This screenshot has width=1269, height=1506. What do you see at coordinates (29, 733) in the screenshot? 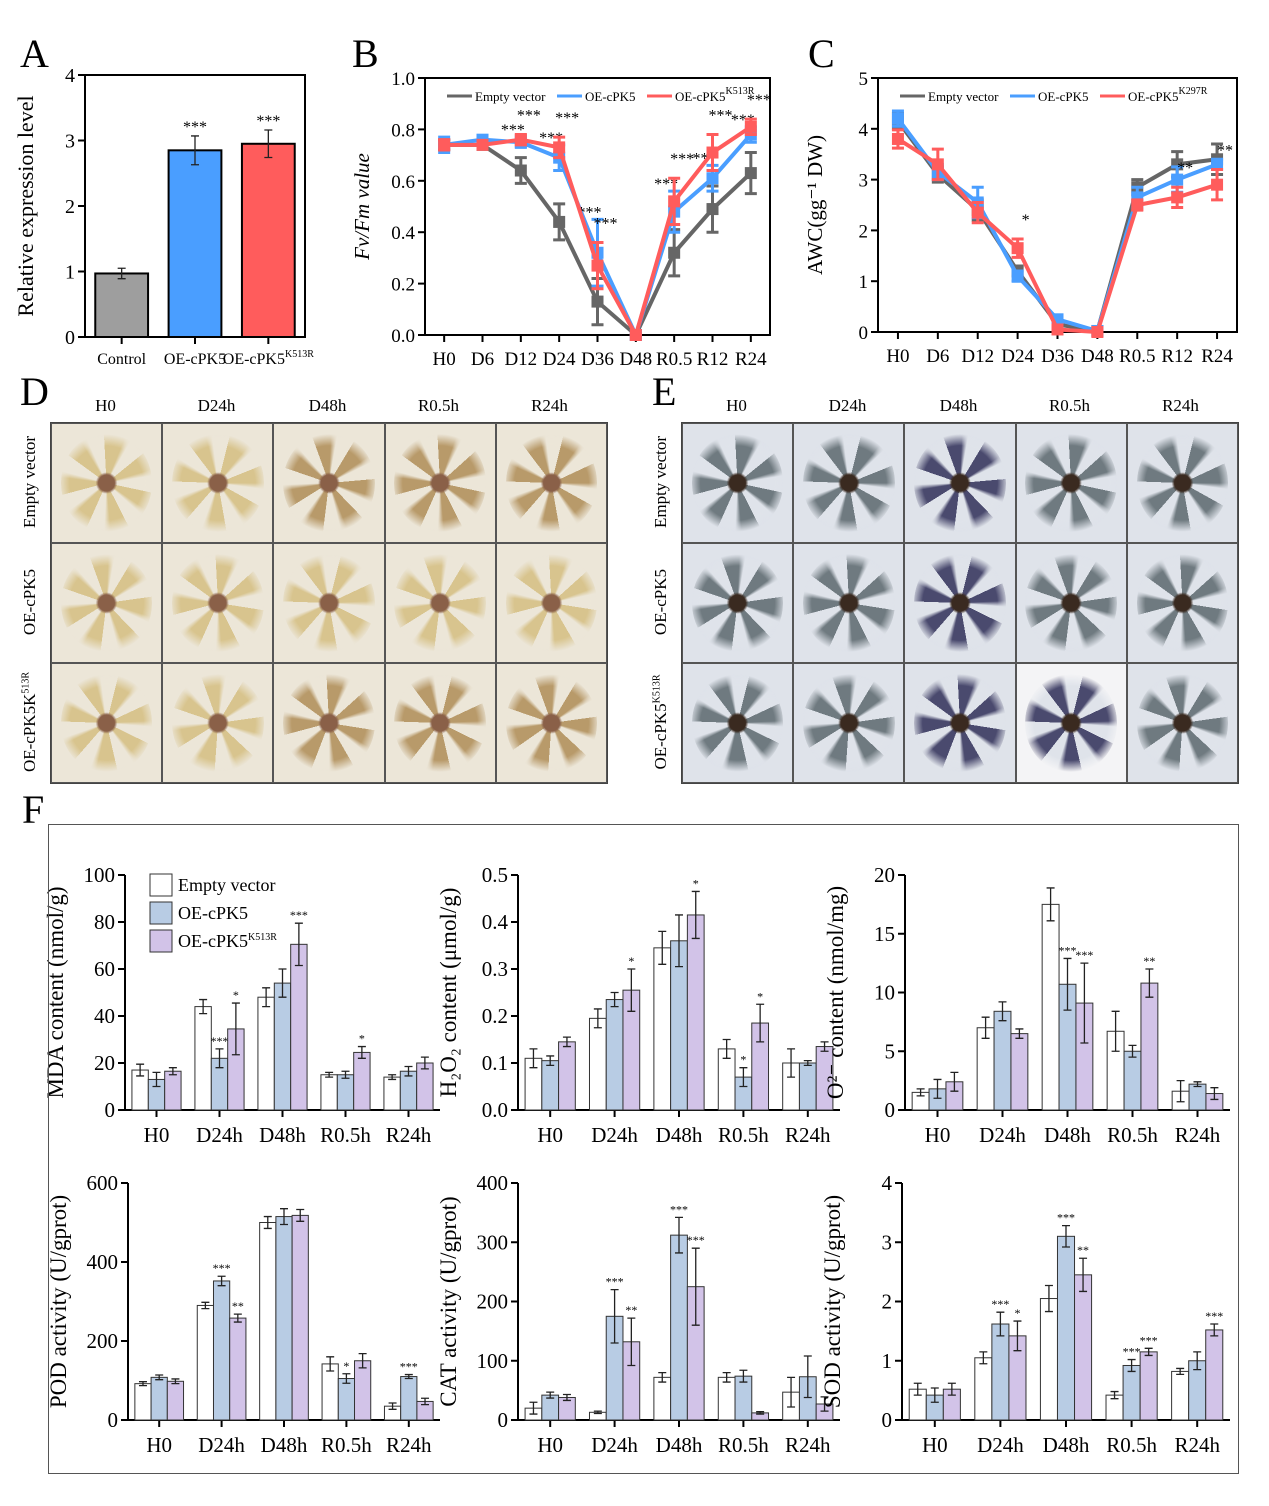
I see `row-header-text: OE-cPK5K` at bounding box center [29, 733].